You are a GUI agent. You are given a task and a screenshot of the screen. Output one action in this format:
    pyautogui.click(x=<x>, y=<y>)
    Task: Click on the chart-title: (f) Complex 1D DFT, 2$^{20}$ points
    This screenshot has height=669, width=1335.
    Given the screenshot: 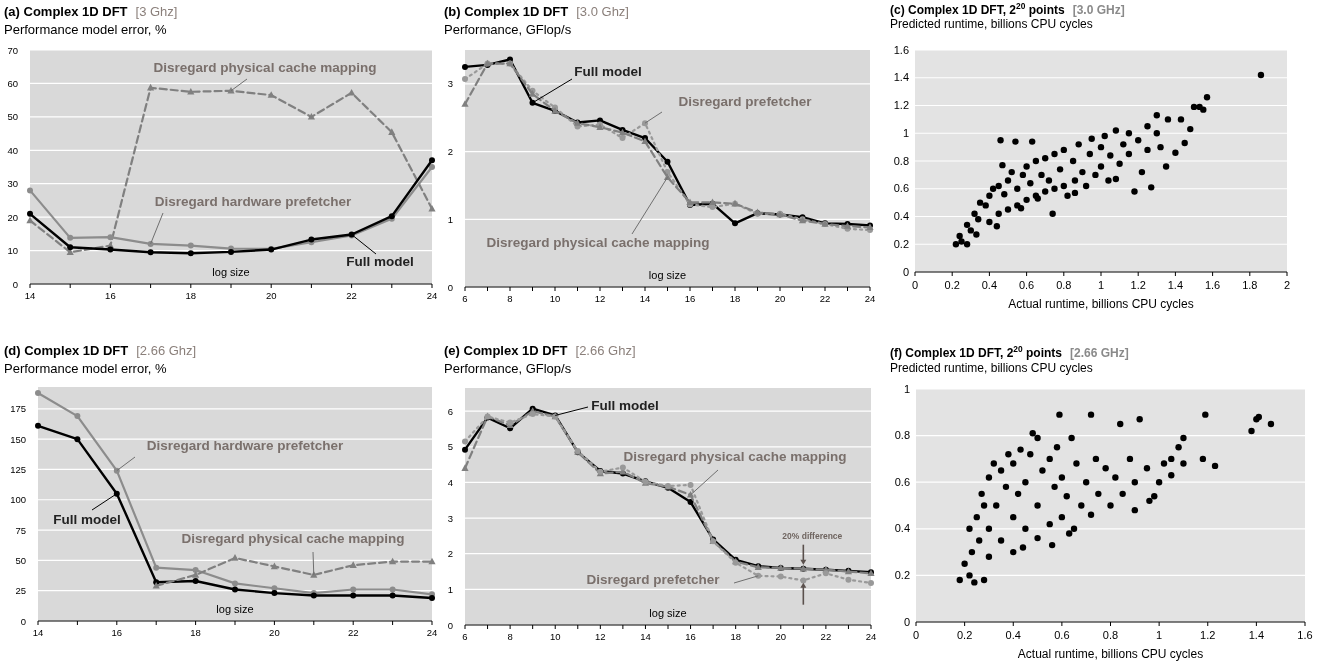 What is the action you would take?
    pyautogui.click(x=976, y=352)
    